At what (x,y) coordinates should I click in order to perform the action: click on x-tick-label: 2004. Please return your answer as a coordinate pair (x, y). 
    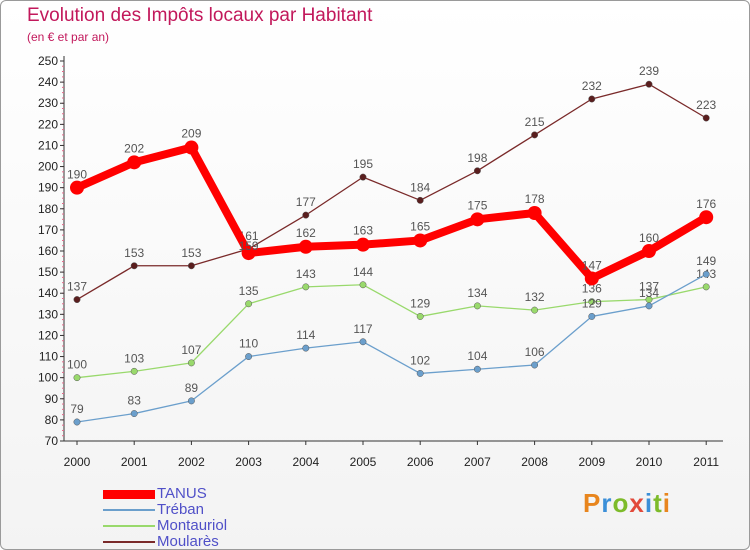
    Looking at the image, I should click on (305, 462).